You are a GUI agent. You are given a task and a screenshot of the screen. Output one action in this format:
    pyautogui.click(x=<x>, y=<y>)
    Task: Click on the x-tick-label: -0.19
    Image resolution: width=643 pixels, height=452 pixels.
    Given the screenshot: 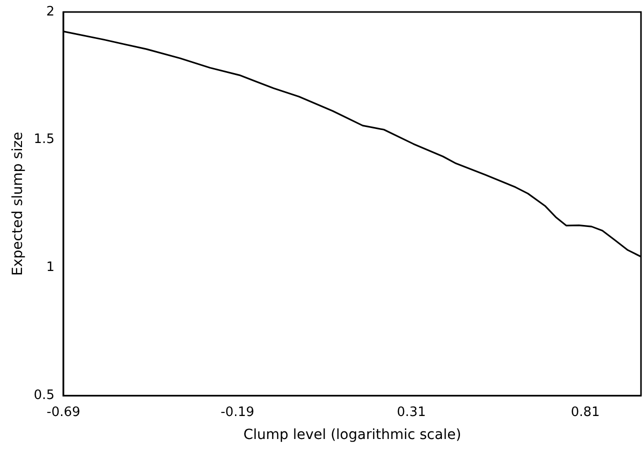 What is the action you would take?
    pyautogui.click(x=237, y=412)
    